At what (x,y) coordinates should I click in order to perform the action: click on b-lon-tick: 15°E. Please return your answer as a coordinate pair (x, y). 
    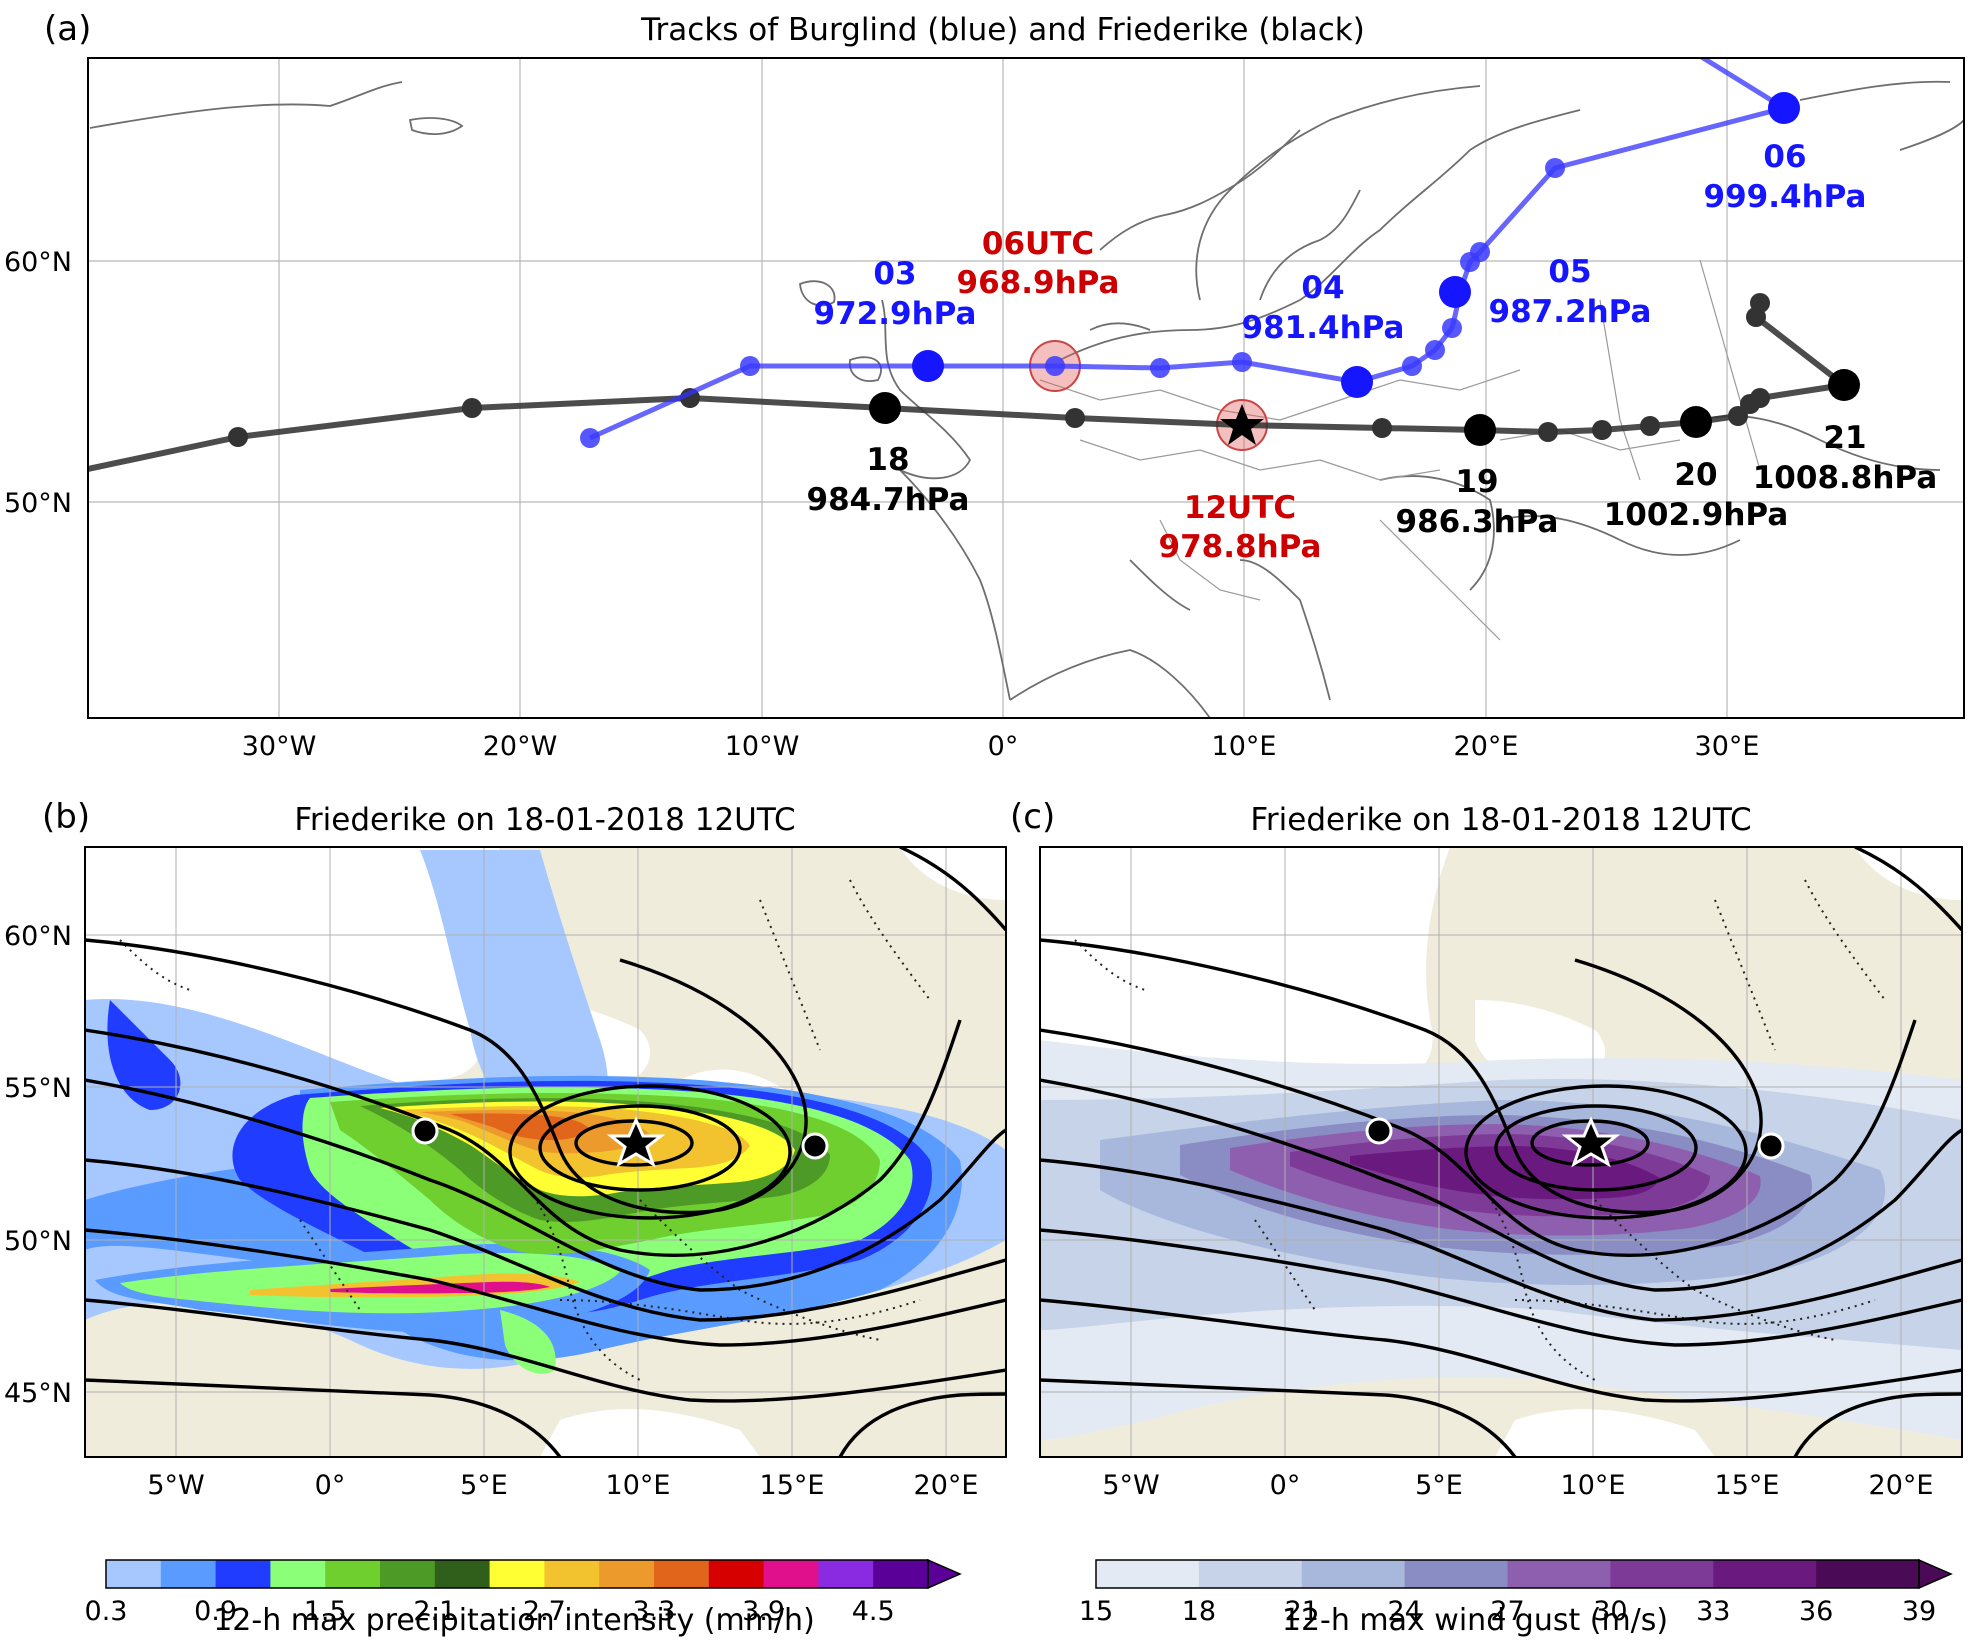
    Looking at the image, I should click on (792, 1485).